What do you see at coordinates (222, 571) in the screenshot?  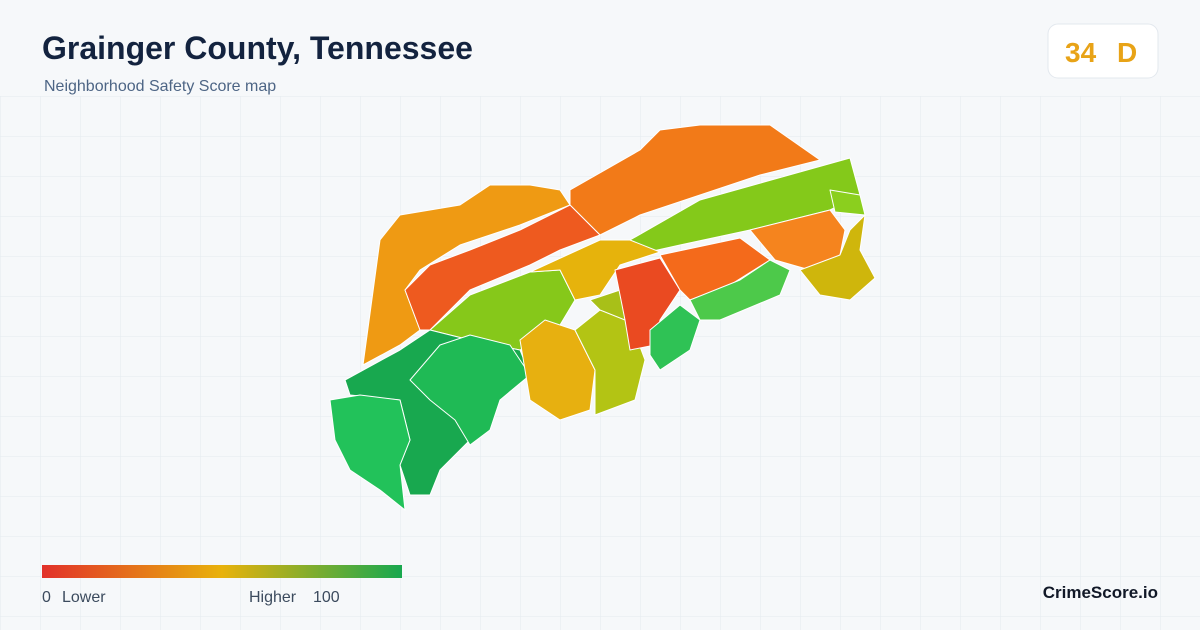 I see `legend-bar` at bounding box center [222, 571].